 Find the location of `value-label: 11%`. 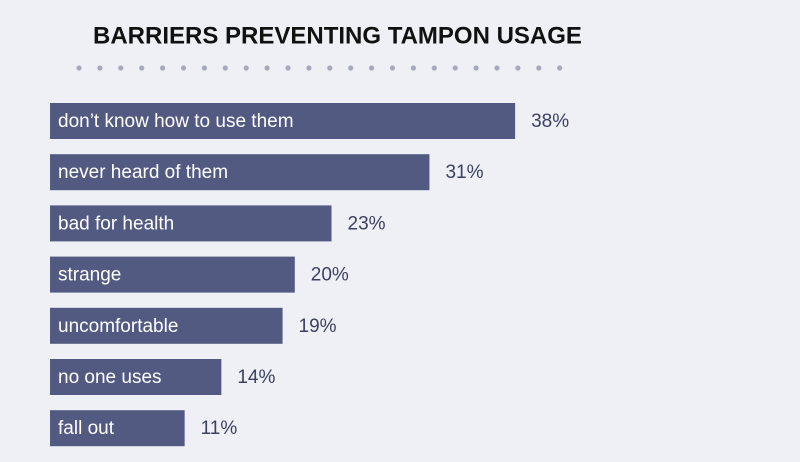

value-label: 11% is located at coordinates (219, 428).